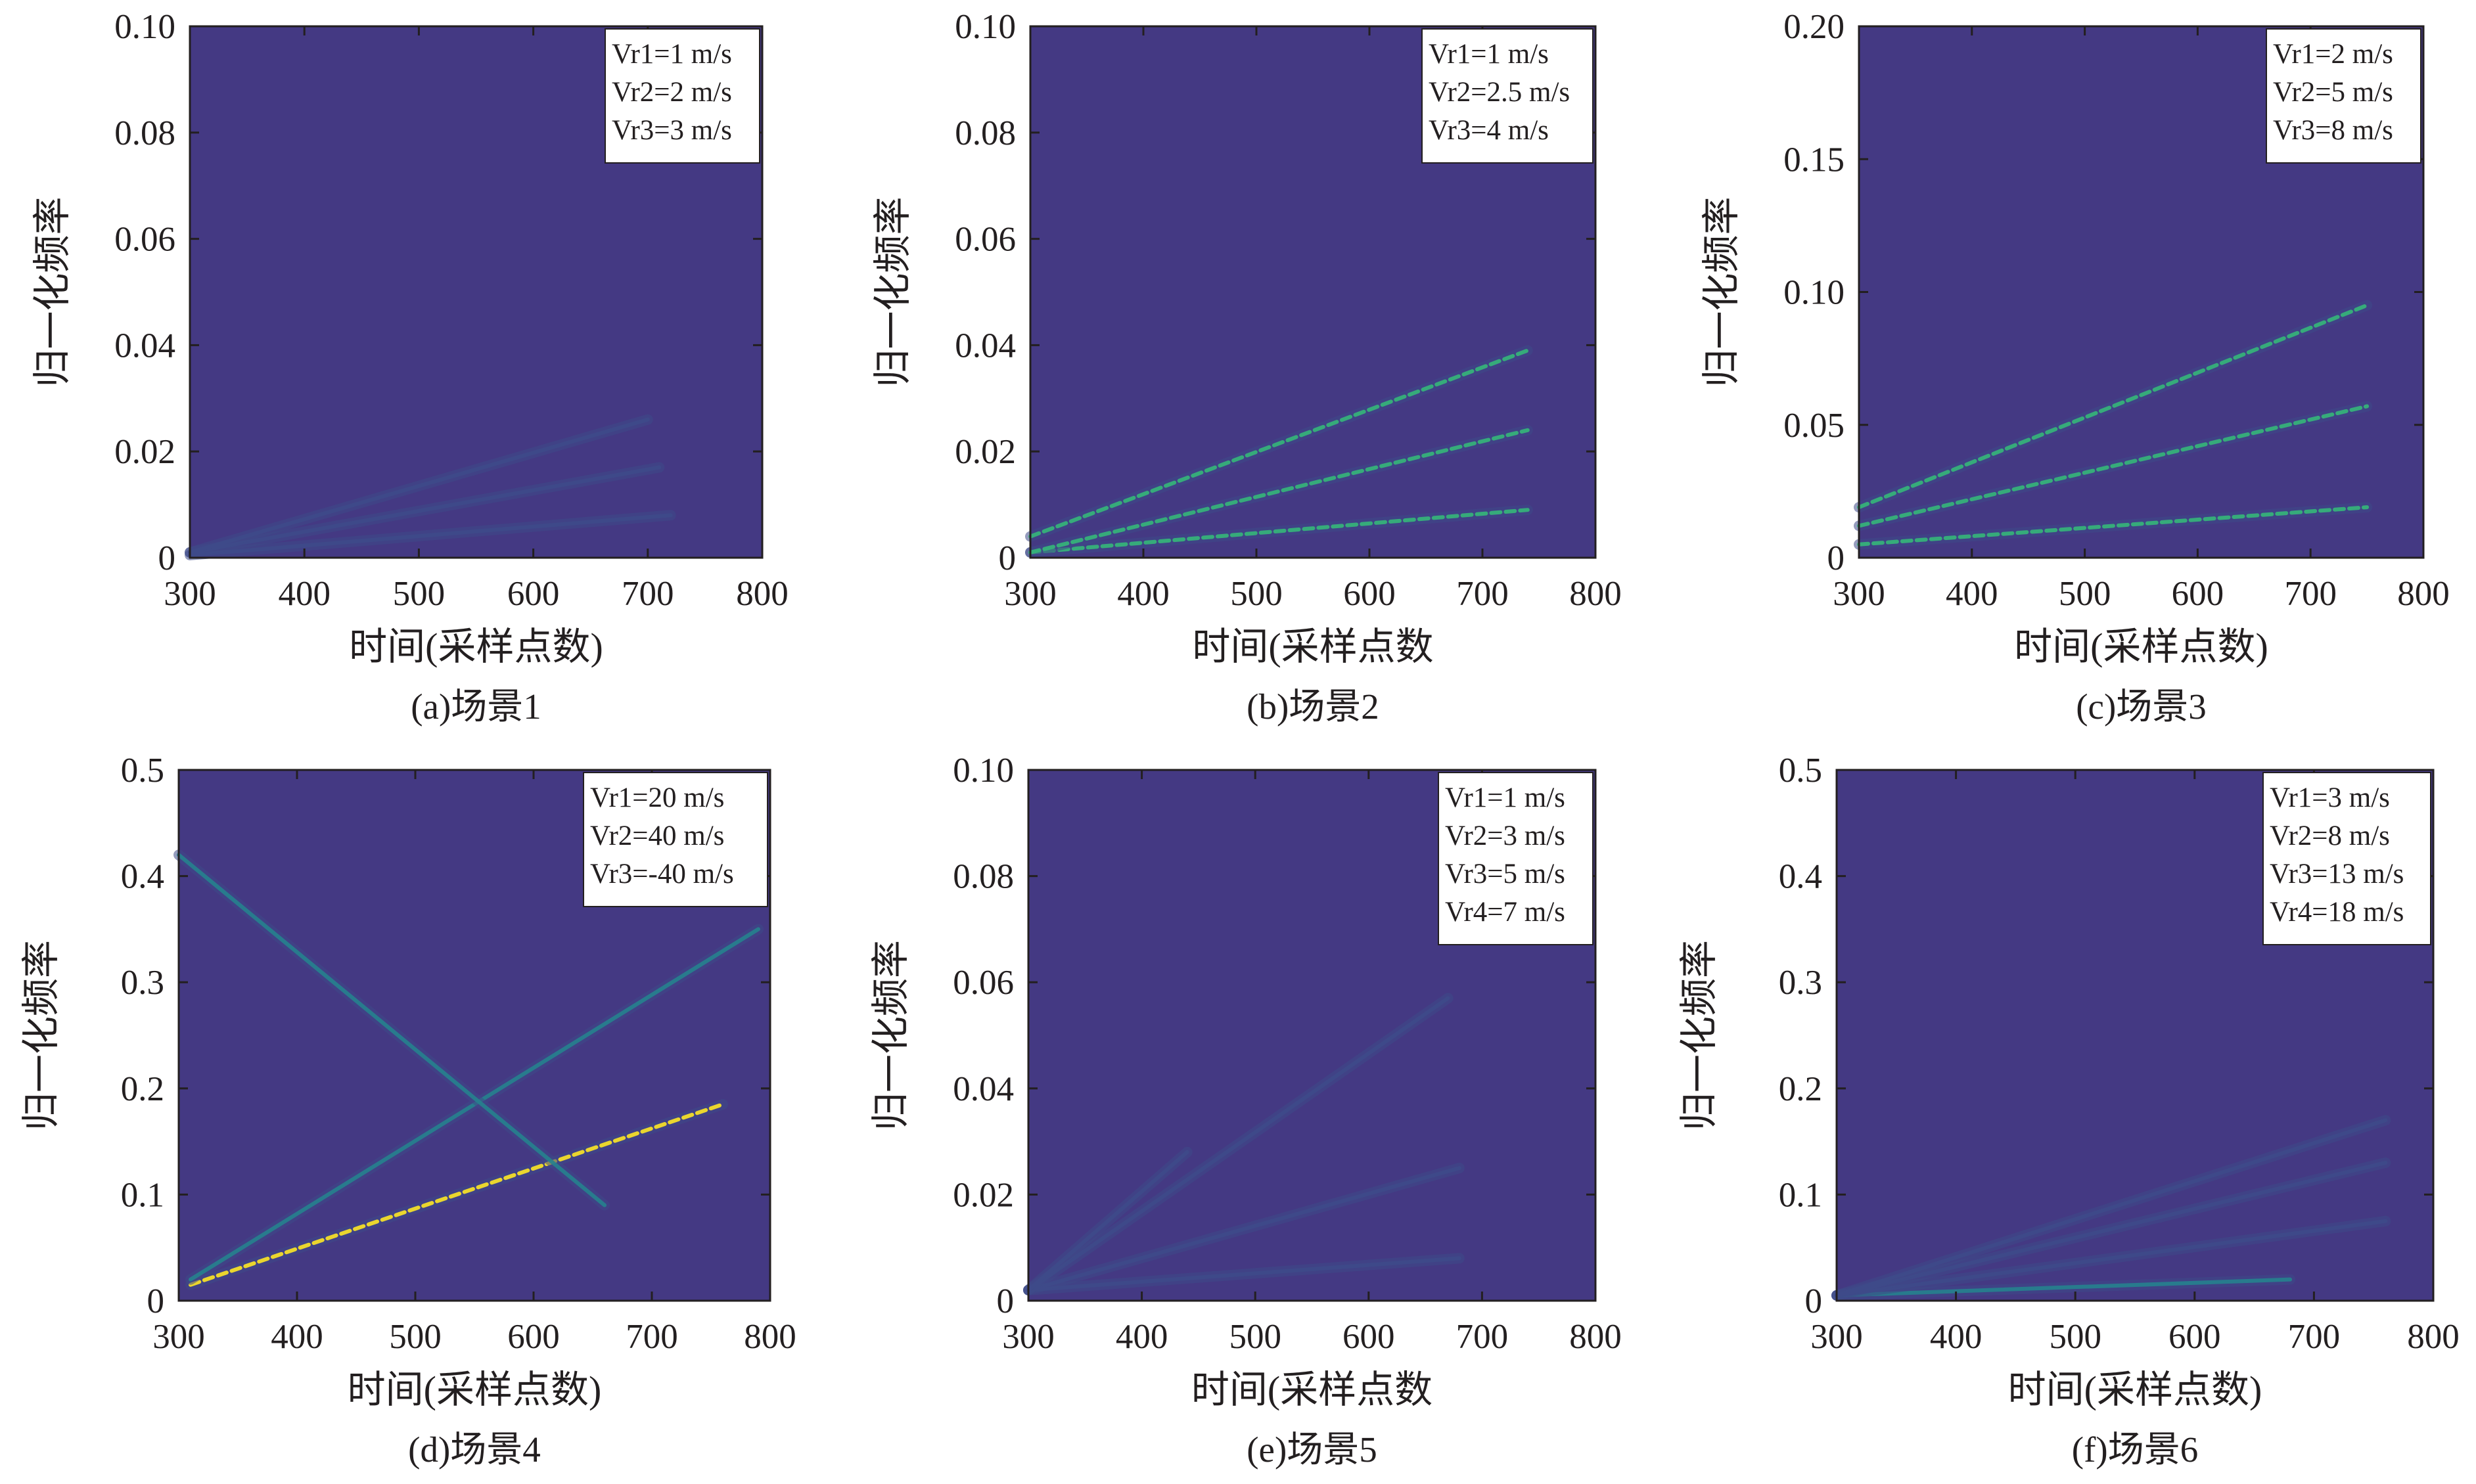  I want to click on y-tick-label: 0.3, so click(1800, 983).